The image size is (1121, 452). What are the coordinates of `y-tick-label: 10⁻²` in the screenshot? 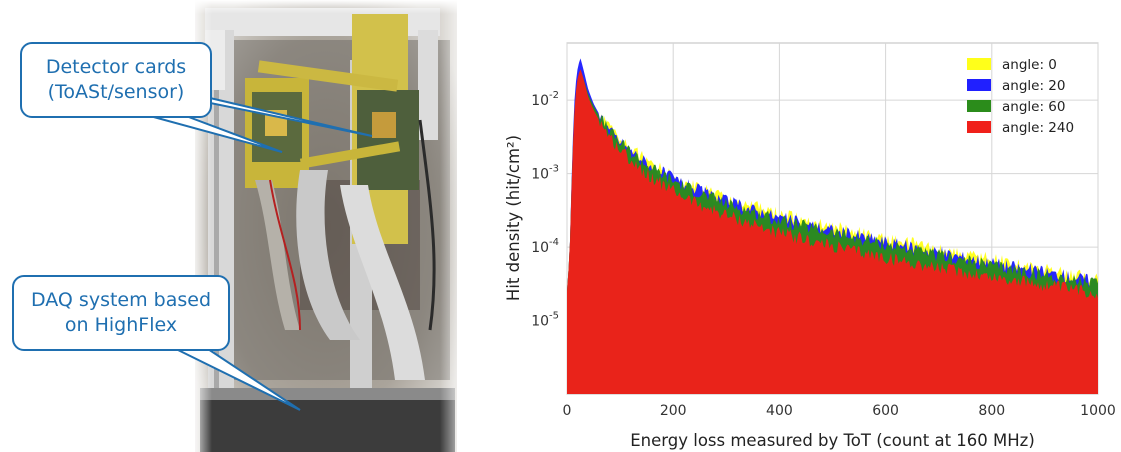 It's located at (545, 99).